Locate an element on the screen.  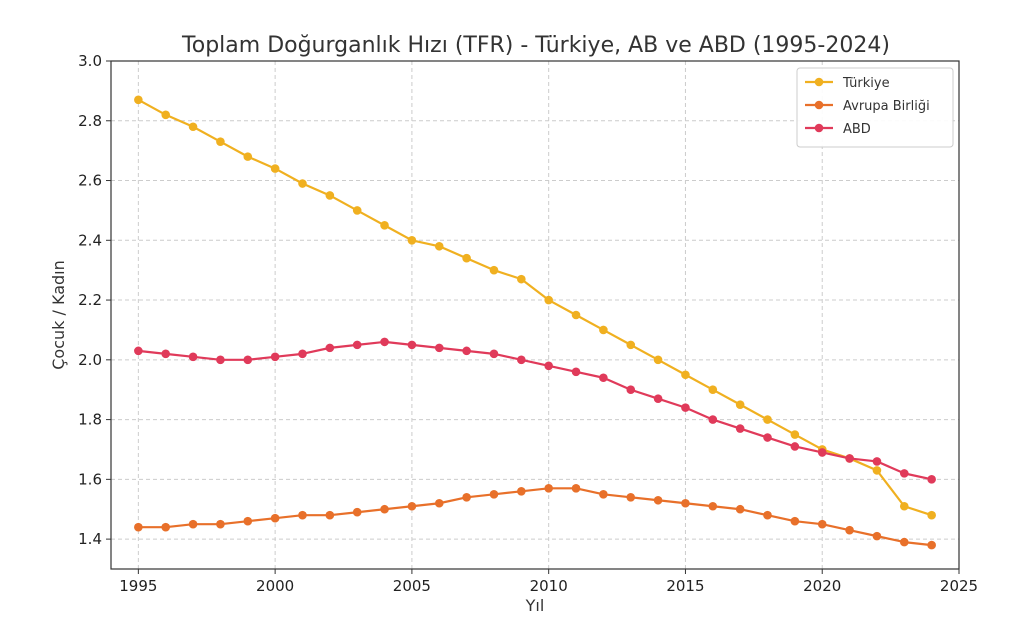
y-axis-label: Çocuk / Kadın is located at coordinates (58, 314).